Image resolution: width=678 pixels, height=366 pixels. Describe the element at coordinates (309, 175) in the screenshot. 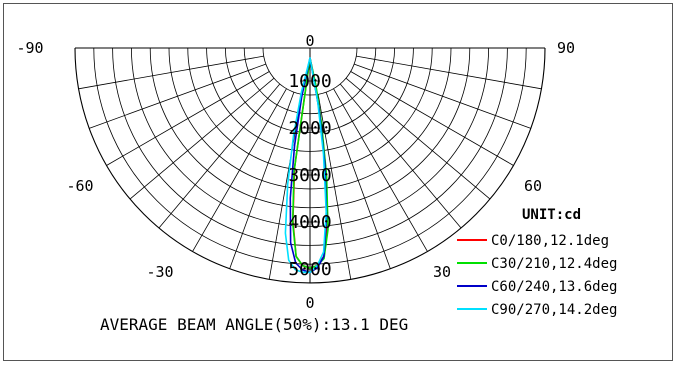

I see `intensity-label-2: 3000` at that location.